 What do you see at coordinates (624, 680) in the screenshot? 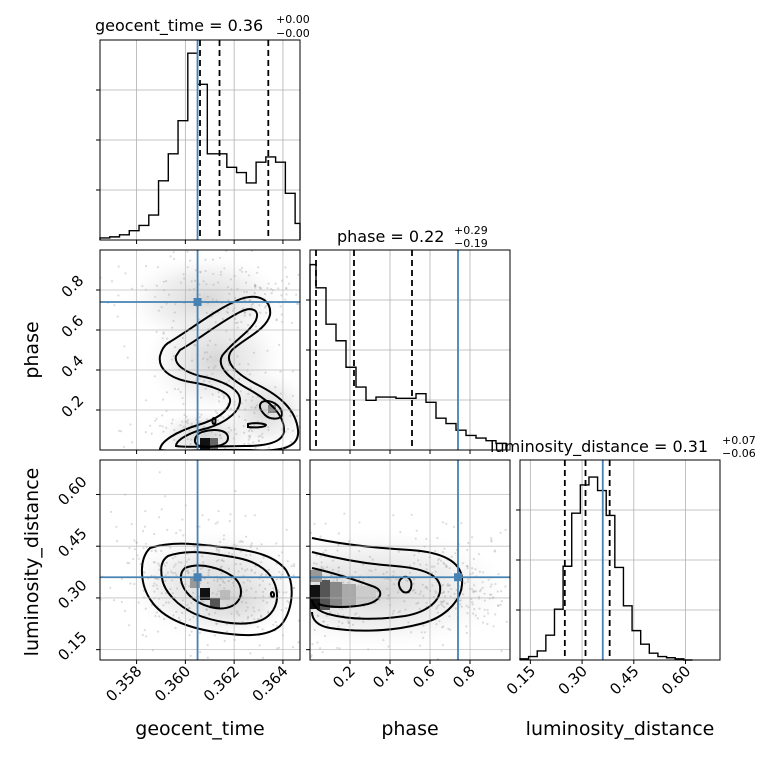
I see `x-tick-label-luminosity-distance: 0.45` at bounding box center [624, 680].